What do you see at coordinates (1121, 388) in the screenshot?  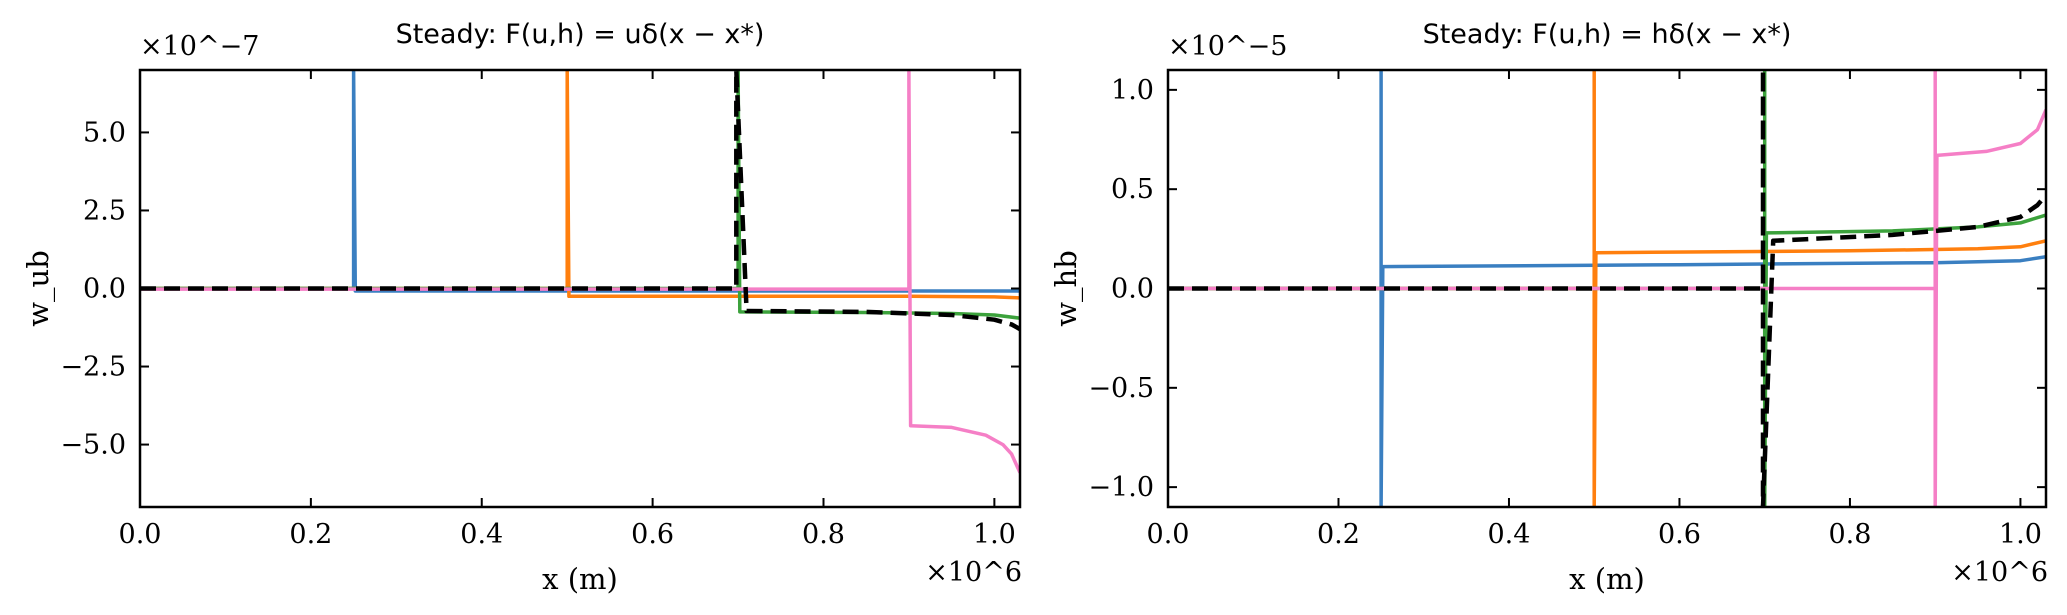 I see `y-tick-label: −0.5` at bounding box center [1121, 388].